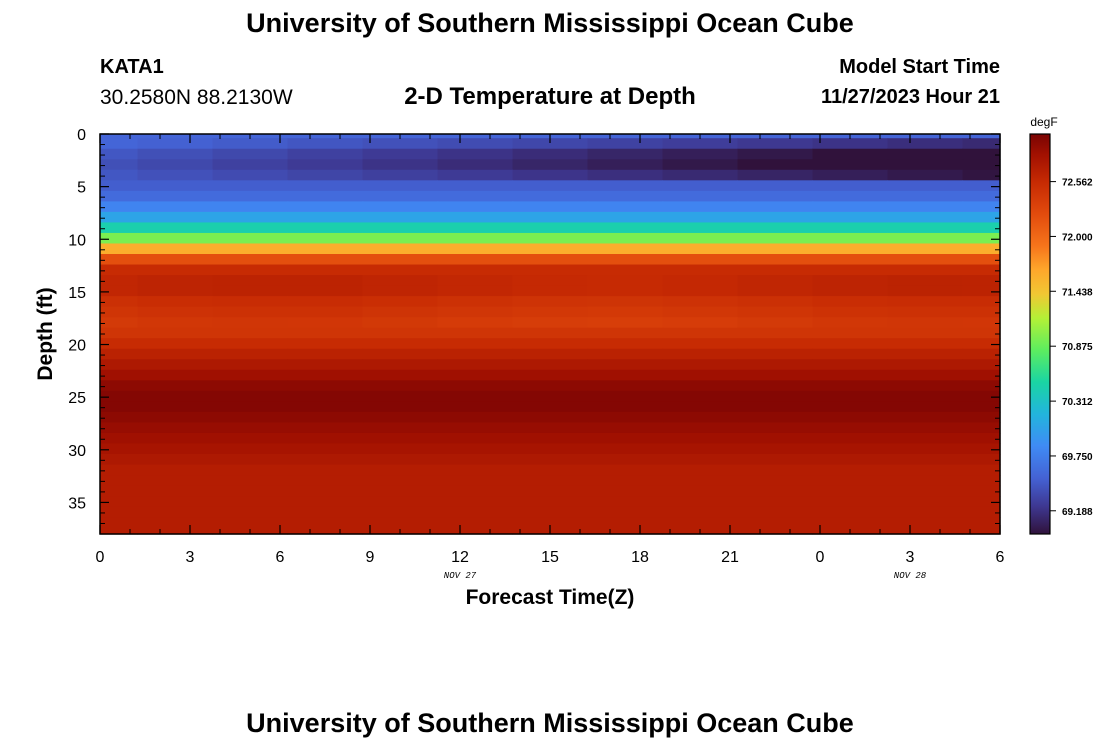 This screenshot has width=1100, height=750. Describe the element at coordinates (81, 188) in the screenshot. I see `y-tick-label: 5` at that location.